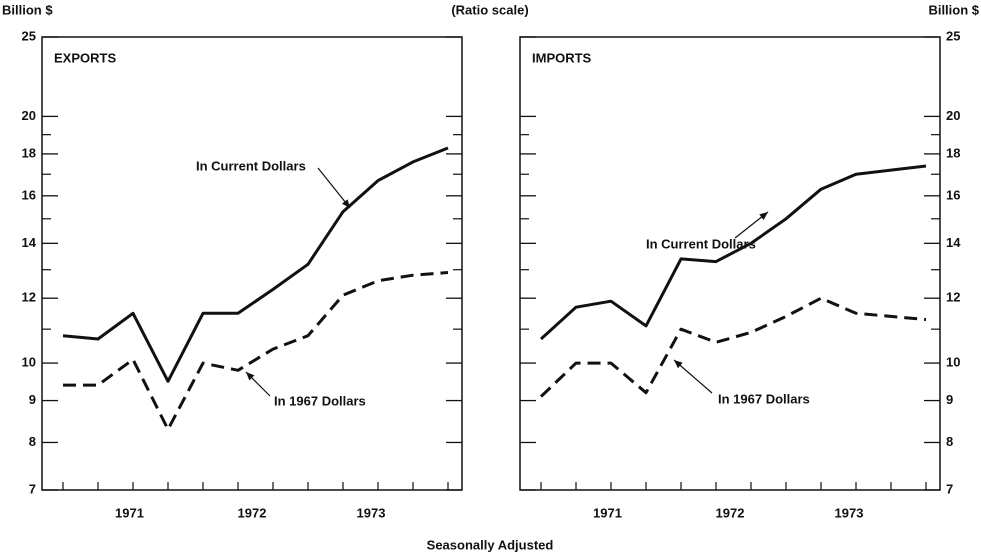 The width and height of the screenshot is (981, 557). Describe the element at coordinates (490, 544) in the screenshot. I see `footer: Seasonally Adjusted` at that location.